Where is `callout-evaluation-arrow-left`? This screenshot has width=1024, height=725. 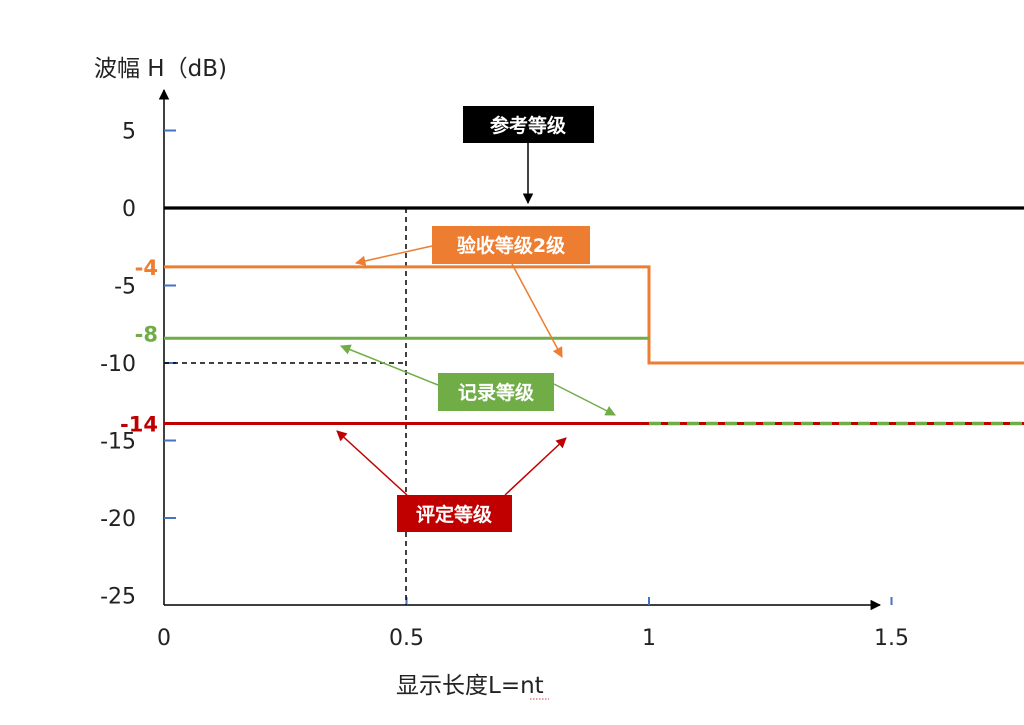
callout-evaluation-arrow-left is located at coordinates (372, 463).